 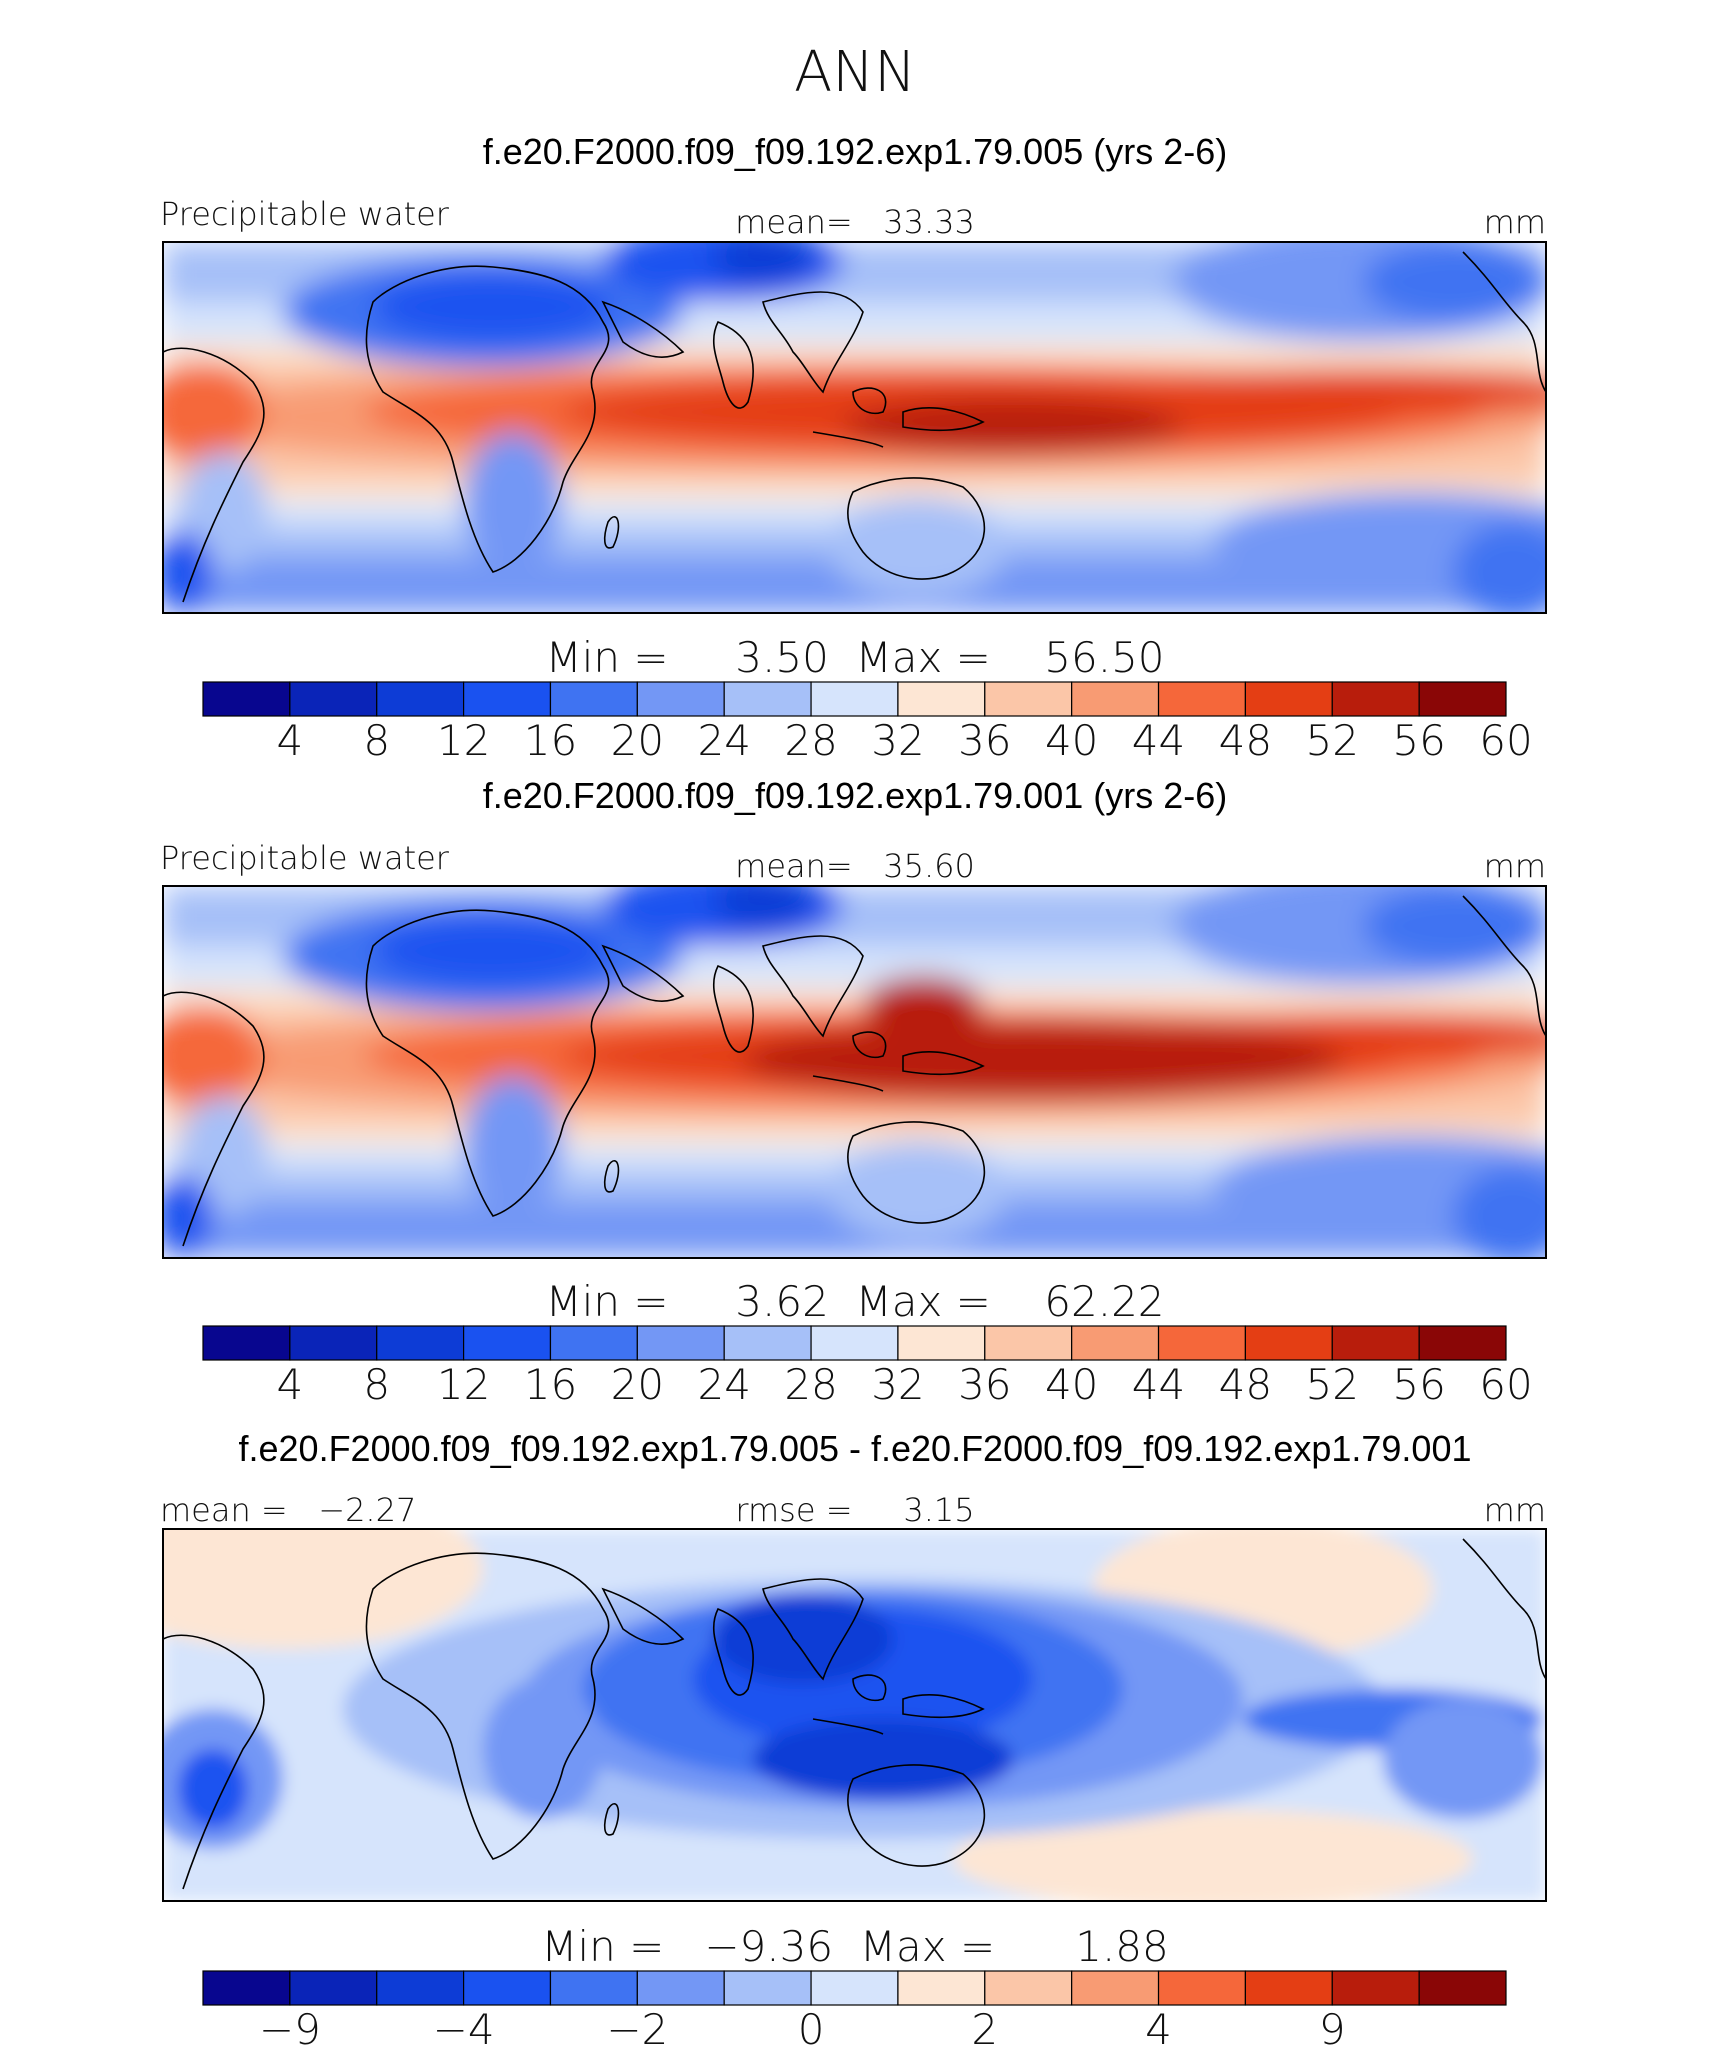 I want to click on panel2-center-label: mean= 35.60, so click(x=855, y=866).